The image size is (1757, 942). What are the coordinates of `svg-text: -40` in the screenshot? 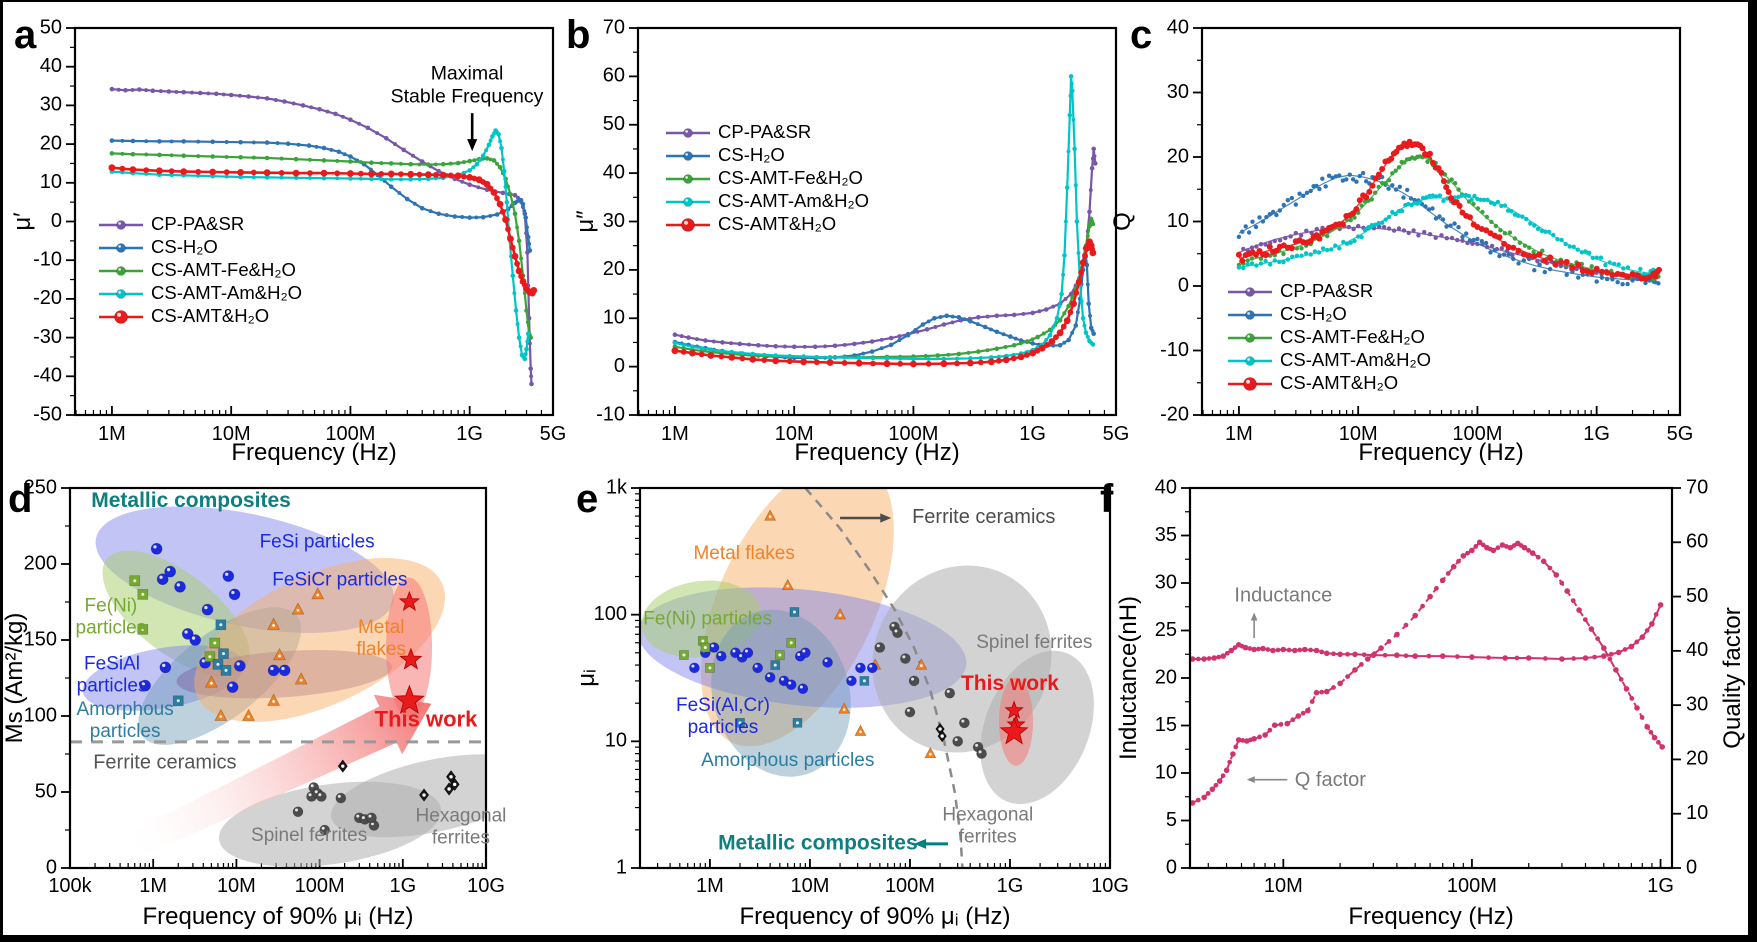 It's located at (47, 376).